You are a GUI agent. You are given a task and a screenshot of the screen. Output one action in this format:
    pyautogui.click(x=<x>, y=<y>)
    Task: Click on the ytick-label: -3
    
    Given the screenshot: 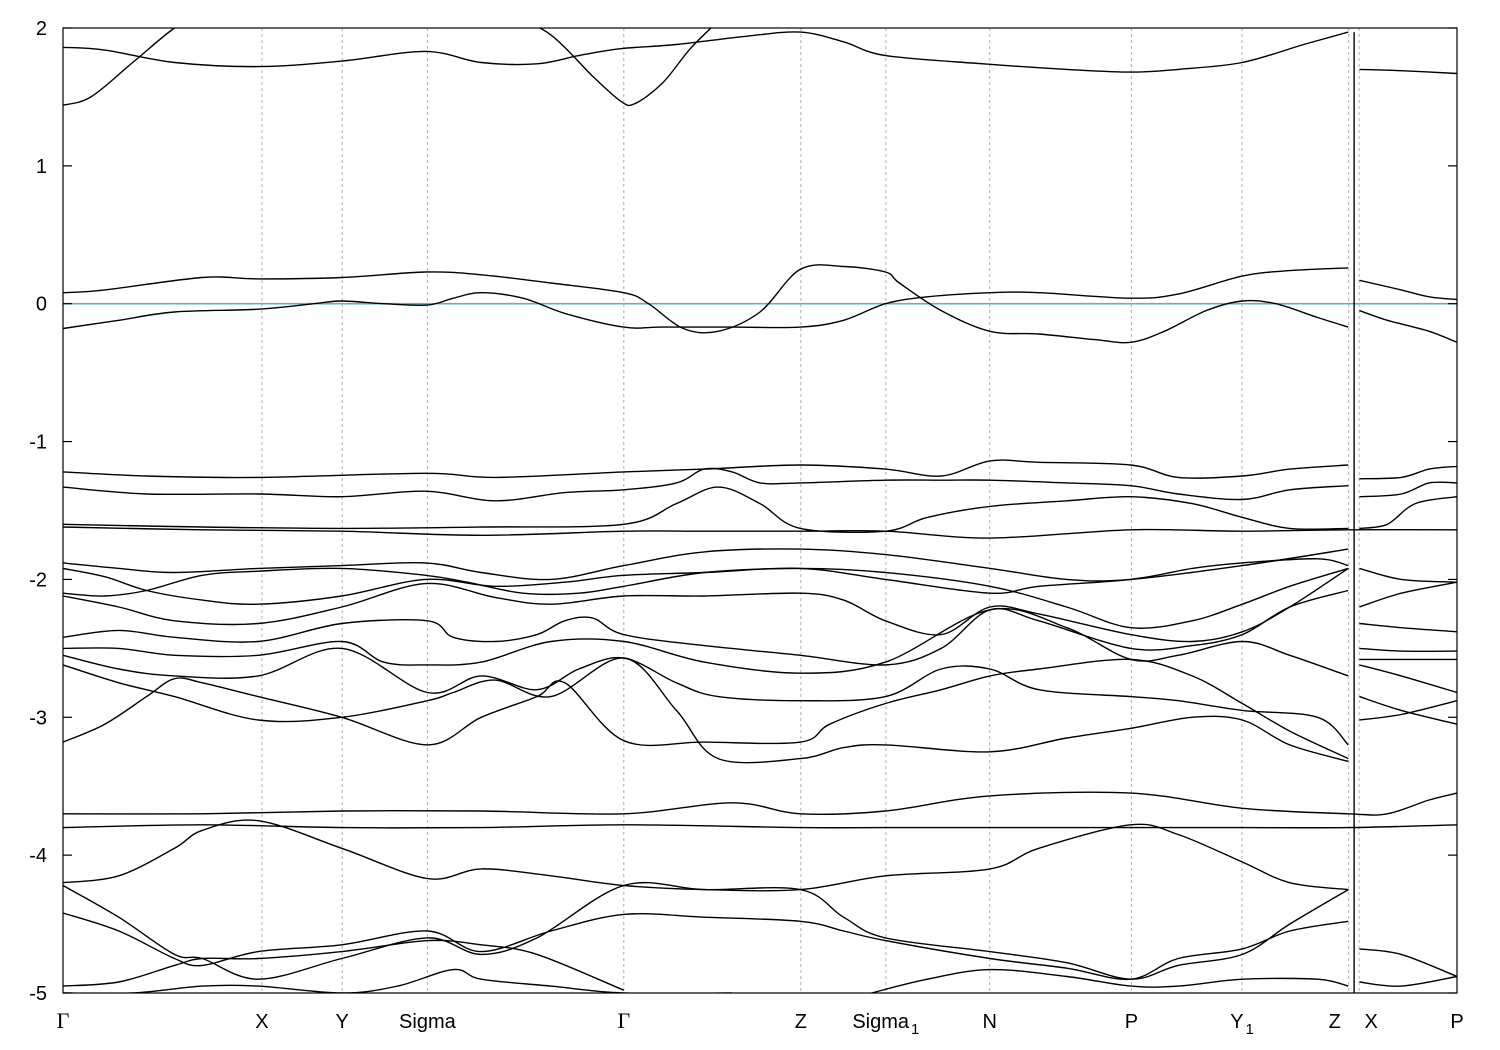 What is the action you would take?
    pyautogui.click(x=38, y=718)
    